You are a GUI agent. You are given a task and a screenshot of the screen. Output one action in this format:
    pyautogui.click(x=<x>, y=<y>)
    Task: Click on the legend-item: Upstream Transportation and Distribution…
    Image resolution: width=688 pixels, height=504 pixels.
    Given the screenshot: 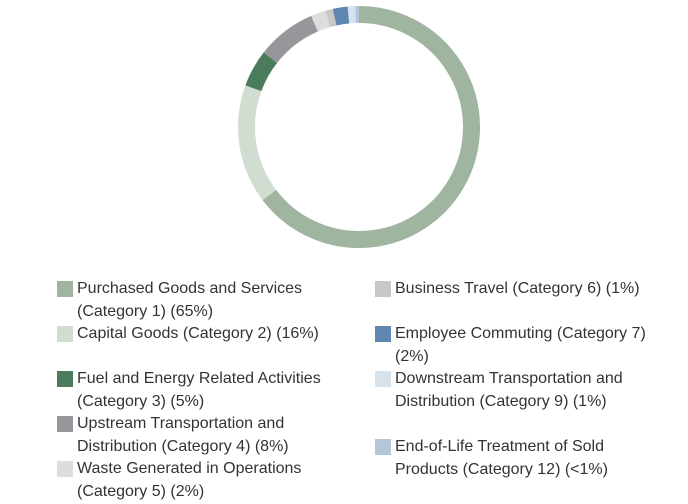 What is the action you would take?
    pyautogui.click(x=198, y=435)
    